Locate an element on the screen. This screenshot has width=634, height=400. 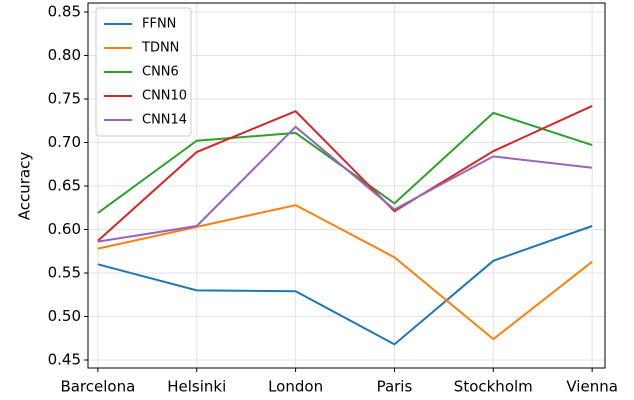
x-tick-label: Helsinki is located at coordinates (196, 387).